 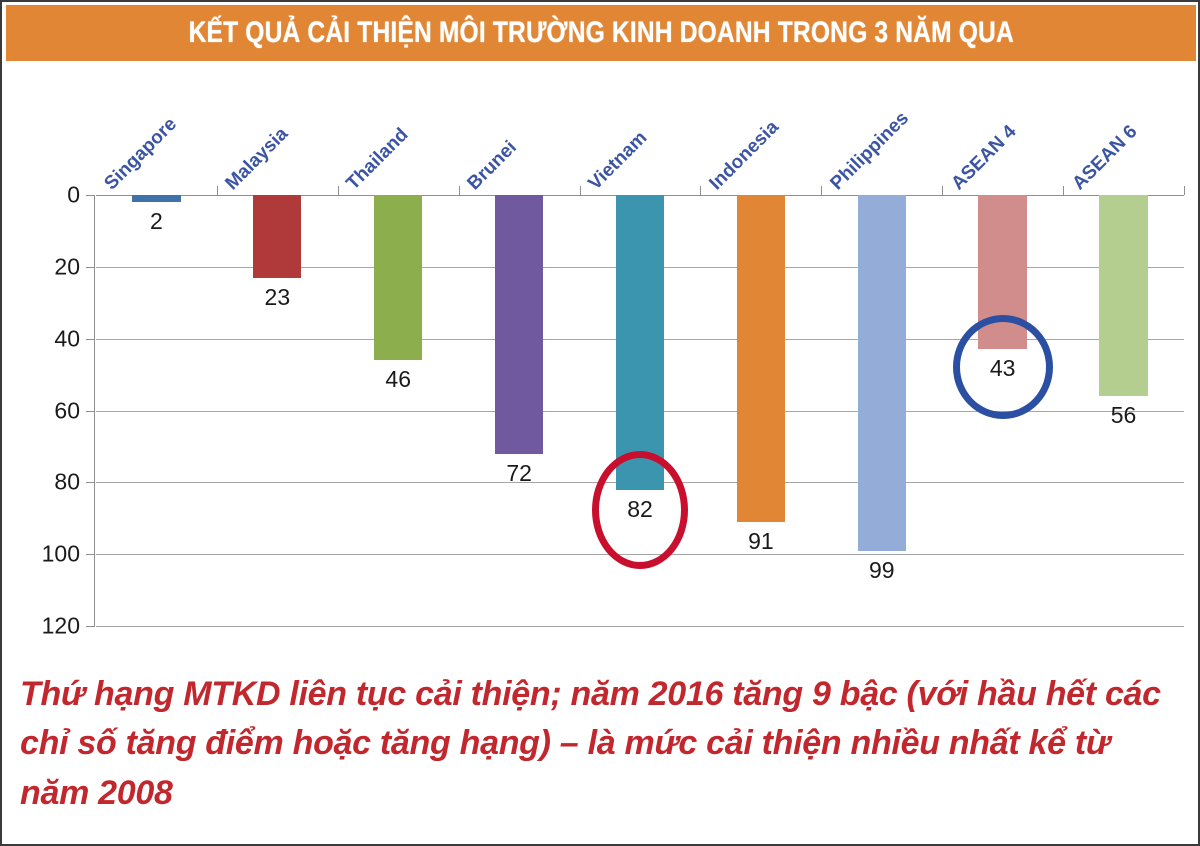 I want to click on bar-value-label: 23, so click(x=277, y=296).